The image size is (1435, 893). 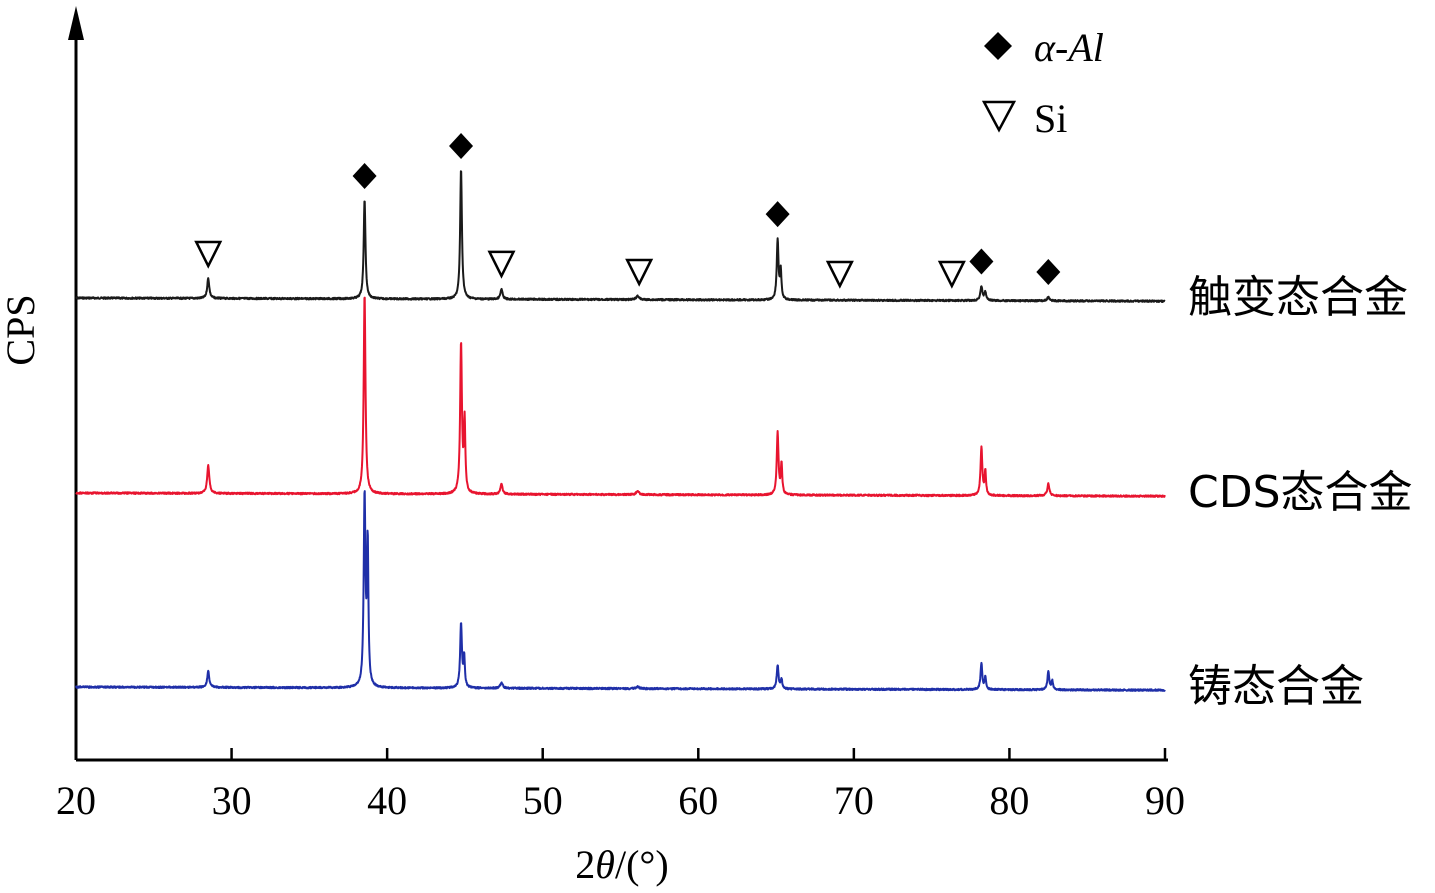 What do you see at coordinates (1050, 118) in the screenshot?
I see `legend-label-si: Si` at bounding box center [1050, 118].